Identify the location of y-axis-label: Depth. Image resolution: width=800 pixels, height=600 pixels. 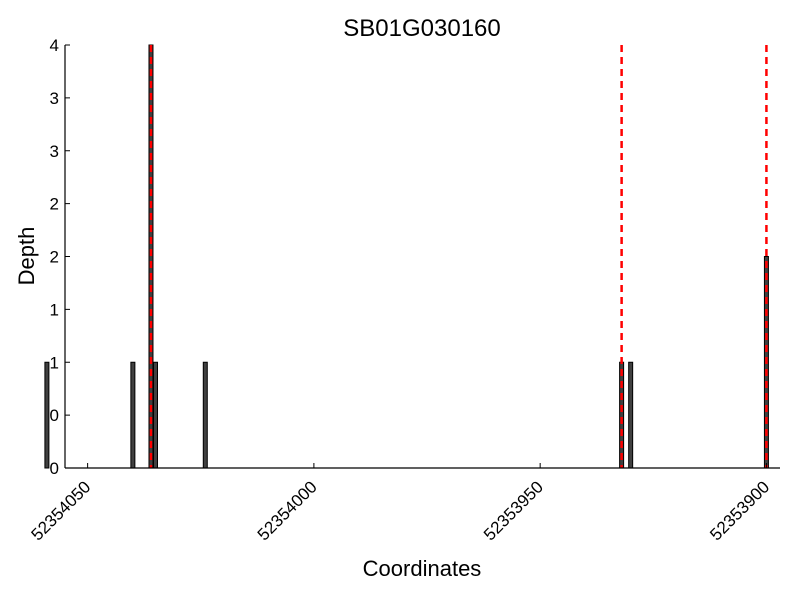
(26, 256).